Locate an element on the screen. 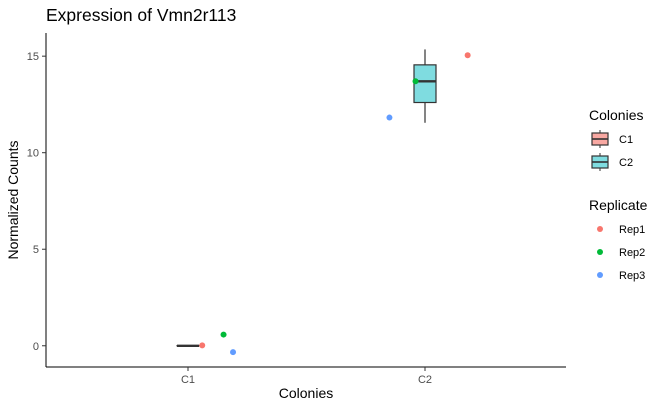  y-tick-label: 10 is located at coordinates (33, 154).